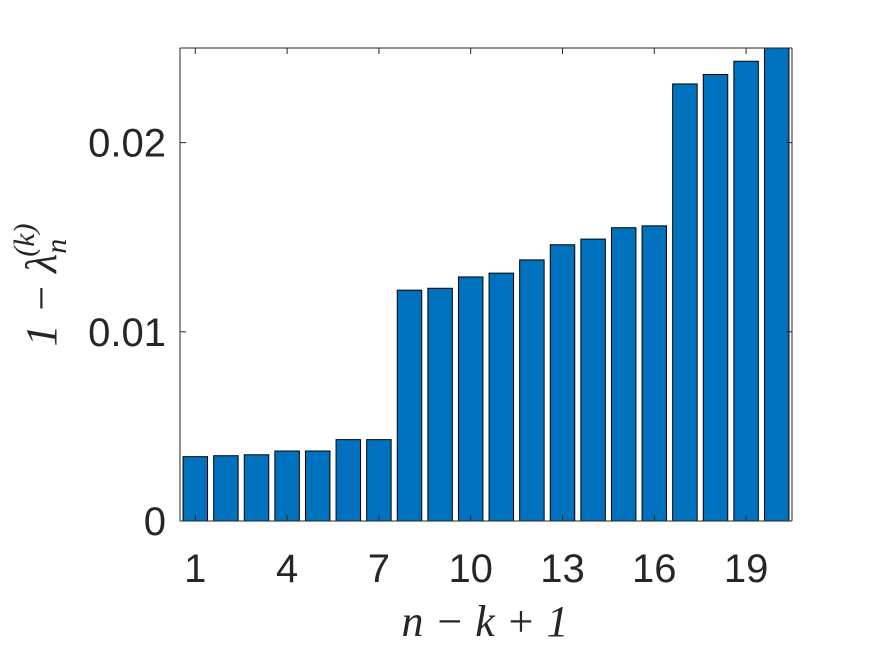 This screenshot has width=875, height=661. What do you see at coordinates (562, 569) in the screenshot?
I see `x-tick-label-13: 13` at bounding box center [562, 569].